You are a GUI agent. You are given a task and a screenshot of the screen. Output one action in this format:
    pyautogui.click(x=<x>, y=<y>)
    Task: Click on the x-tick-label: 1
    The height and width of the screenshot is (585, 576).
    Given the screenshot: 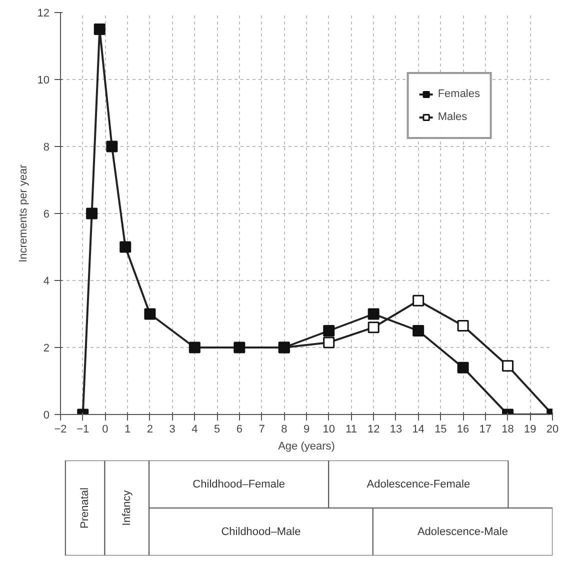 What is the action you would take?
    pyautogui.click(x=127, y=430)
    